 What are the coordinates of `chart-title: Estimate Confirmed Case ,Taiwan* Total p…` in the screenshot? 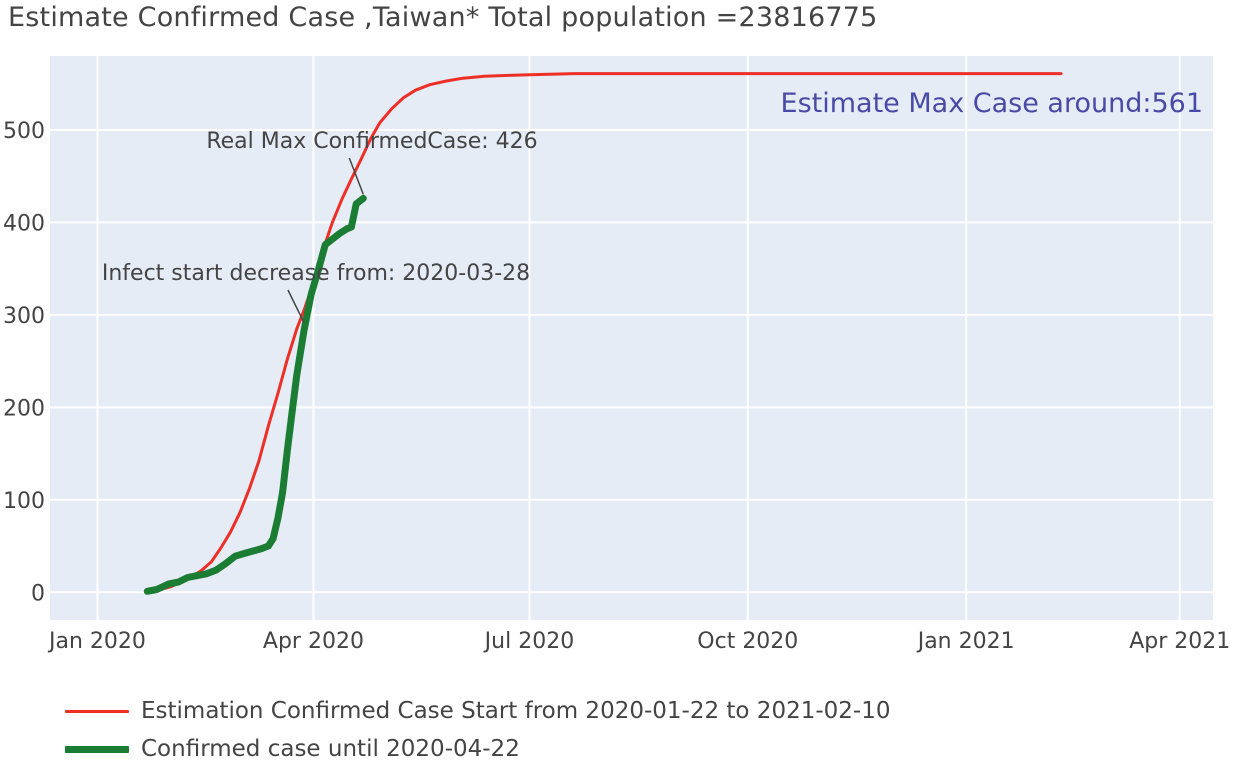 It's located at (443, 17).